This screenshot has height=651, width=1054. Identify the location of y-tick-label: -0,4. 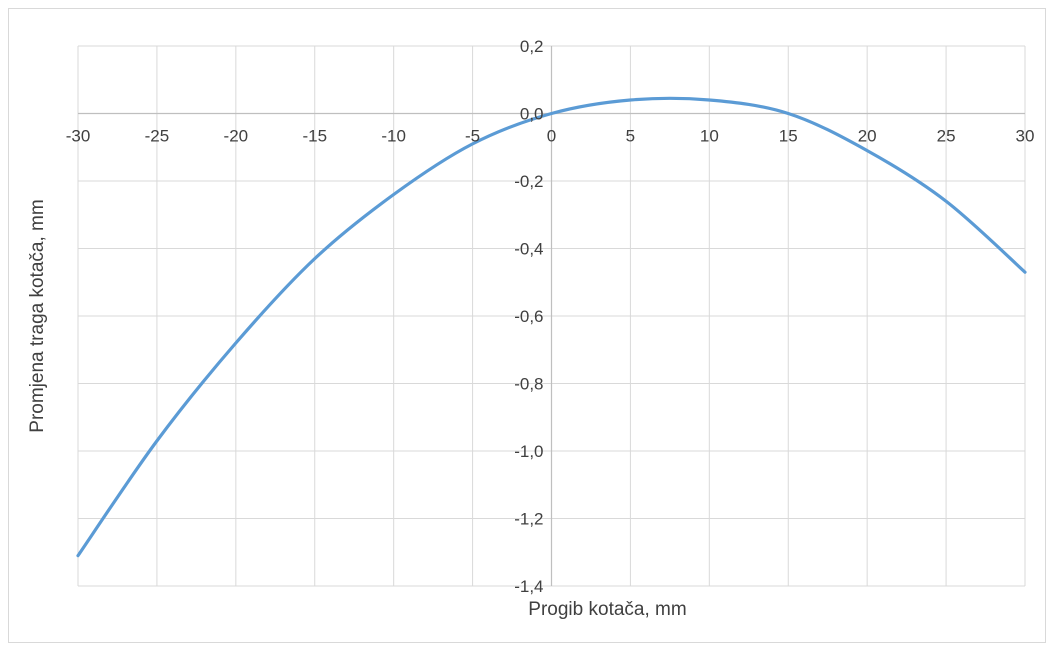
(528, 249).